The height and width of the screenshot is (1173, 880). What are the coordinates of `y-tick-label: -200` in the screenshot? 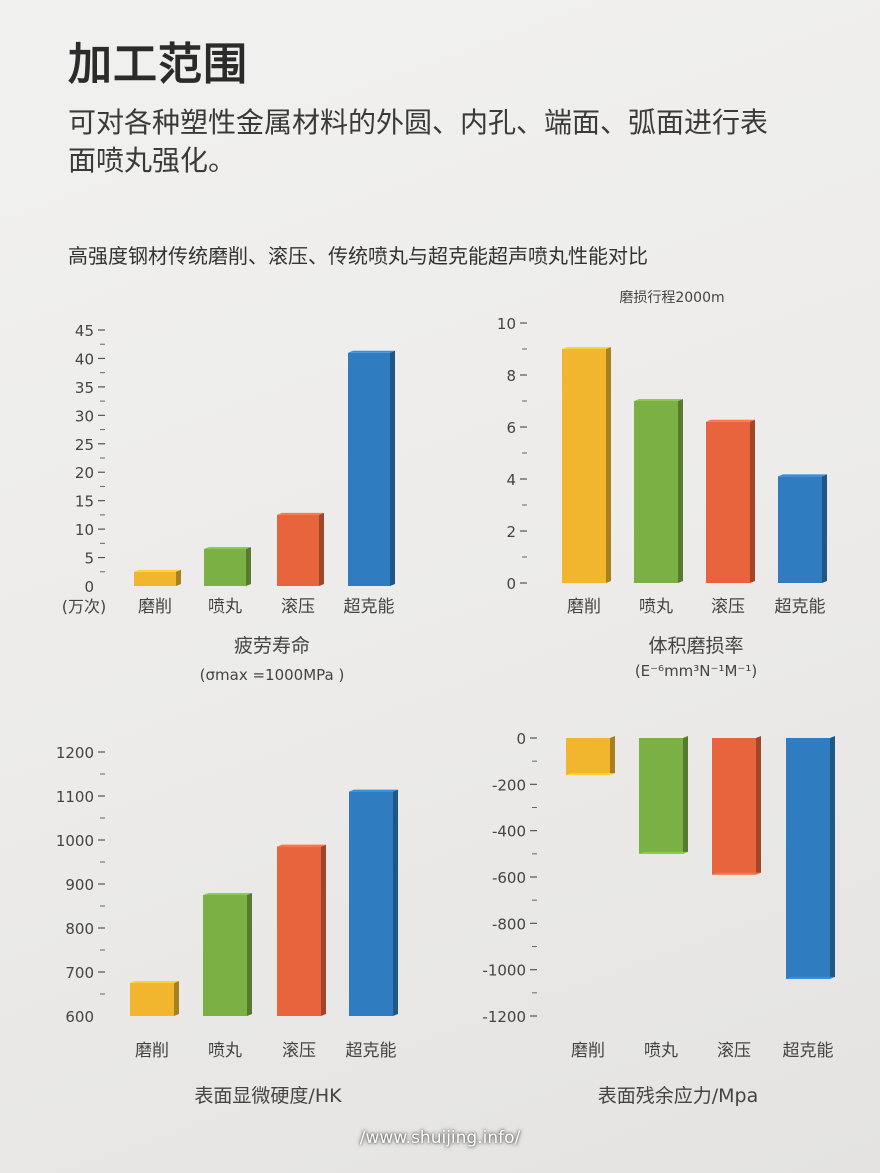 It's located at (509, 785).